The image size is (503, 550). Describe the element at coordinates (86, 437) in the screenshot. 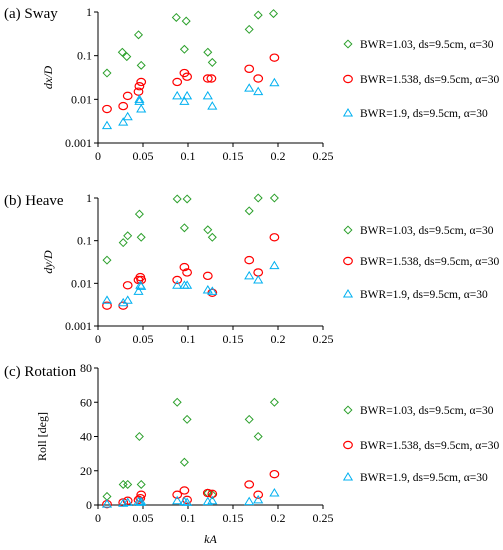

I see `y-tick-label: 40` at that location.